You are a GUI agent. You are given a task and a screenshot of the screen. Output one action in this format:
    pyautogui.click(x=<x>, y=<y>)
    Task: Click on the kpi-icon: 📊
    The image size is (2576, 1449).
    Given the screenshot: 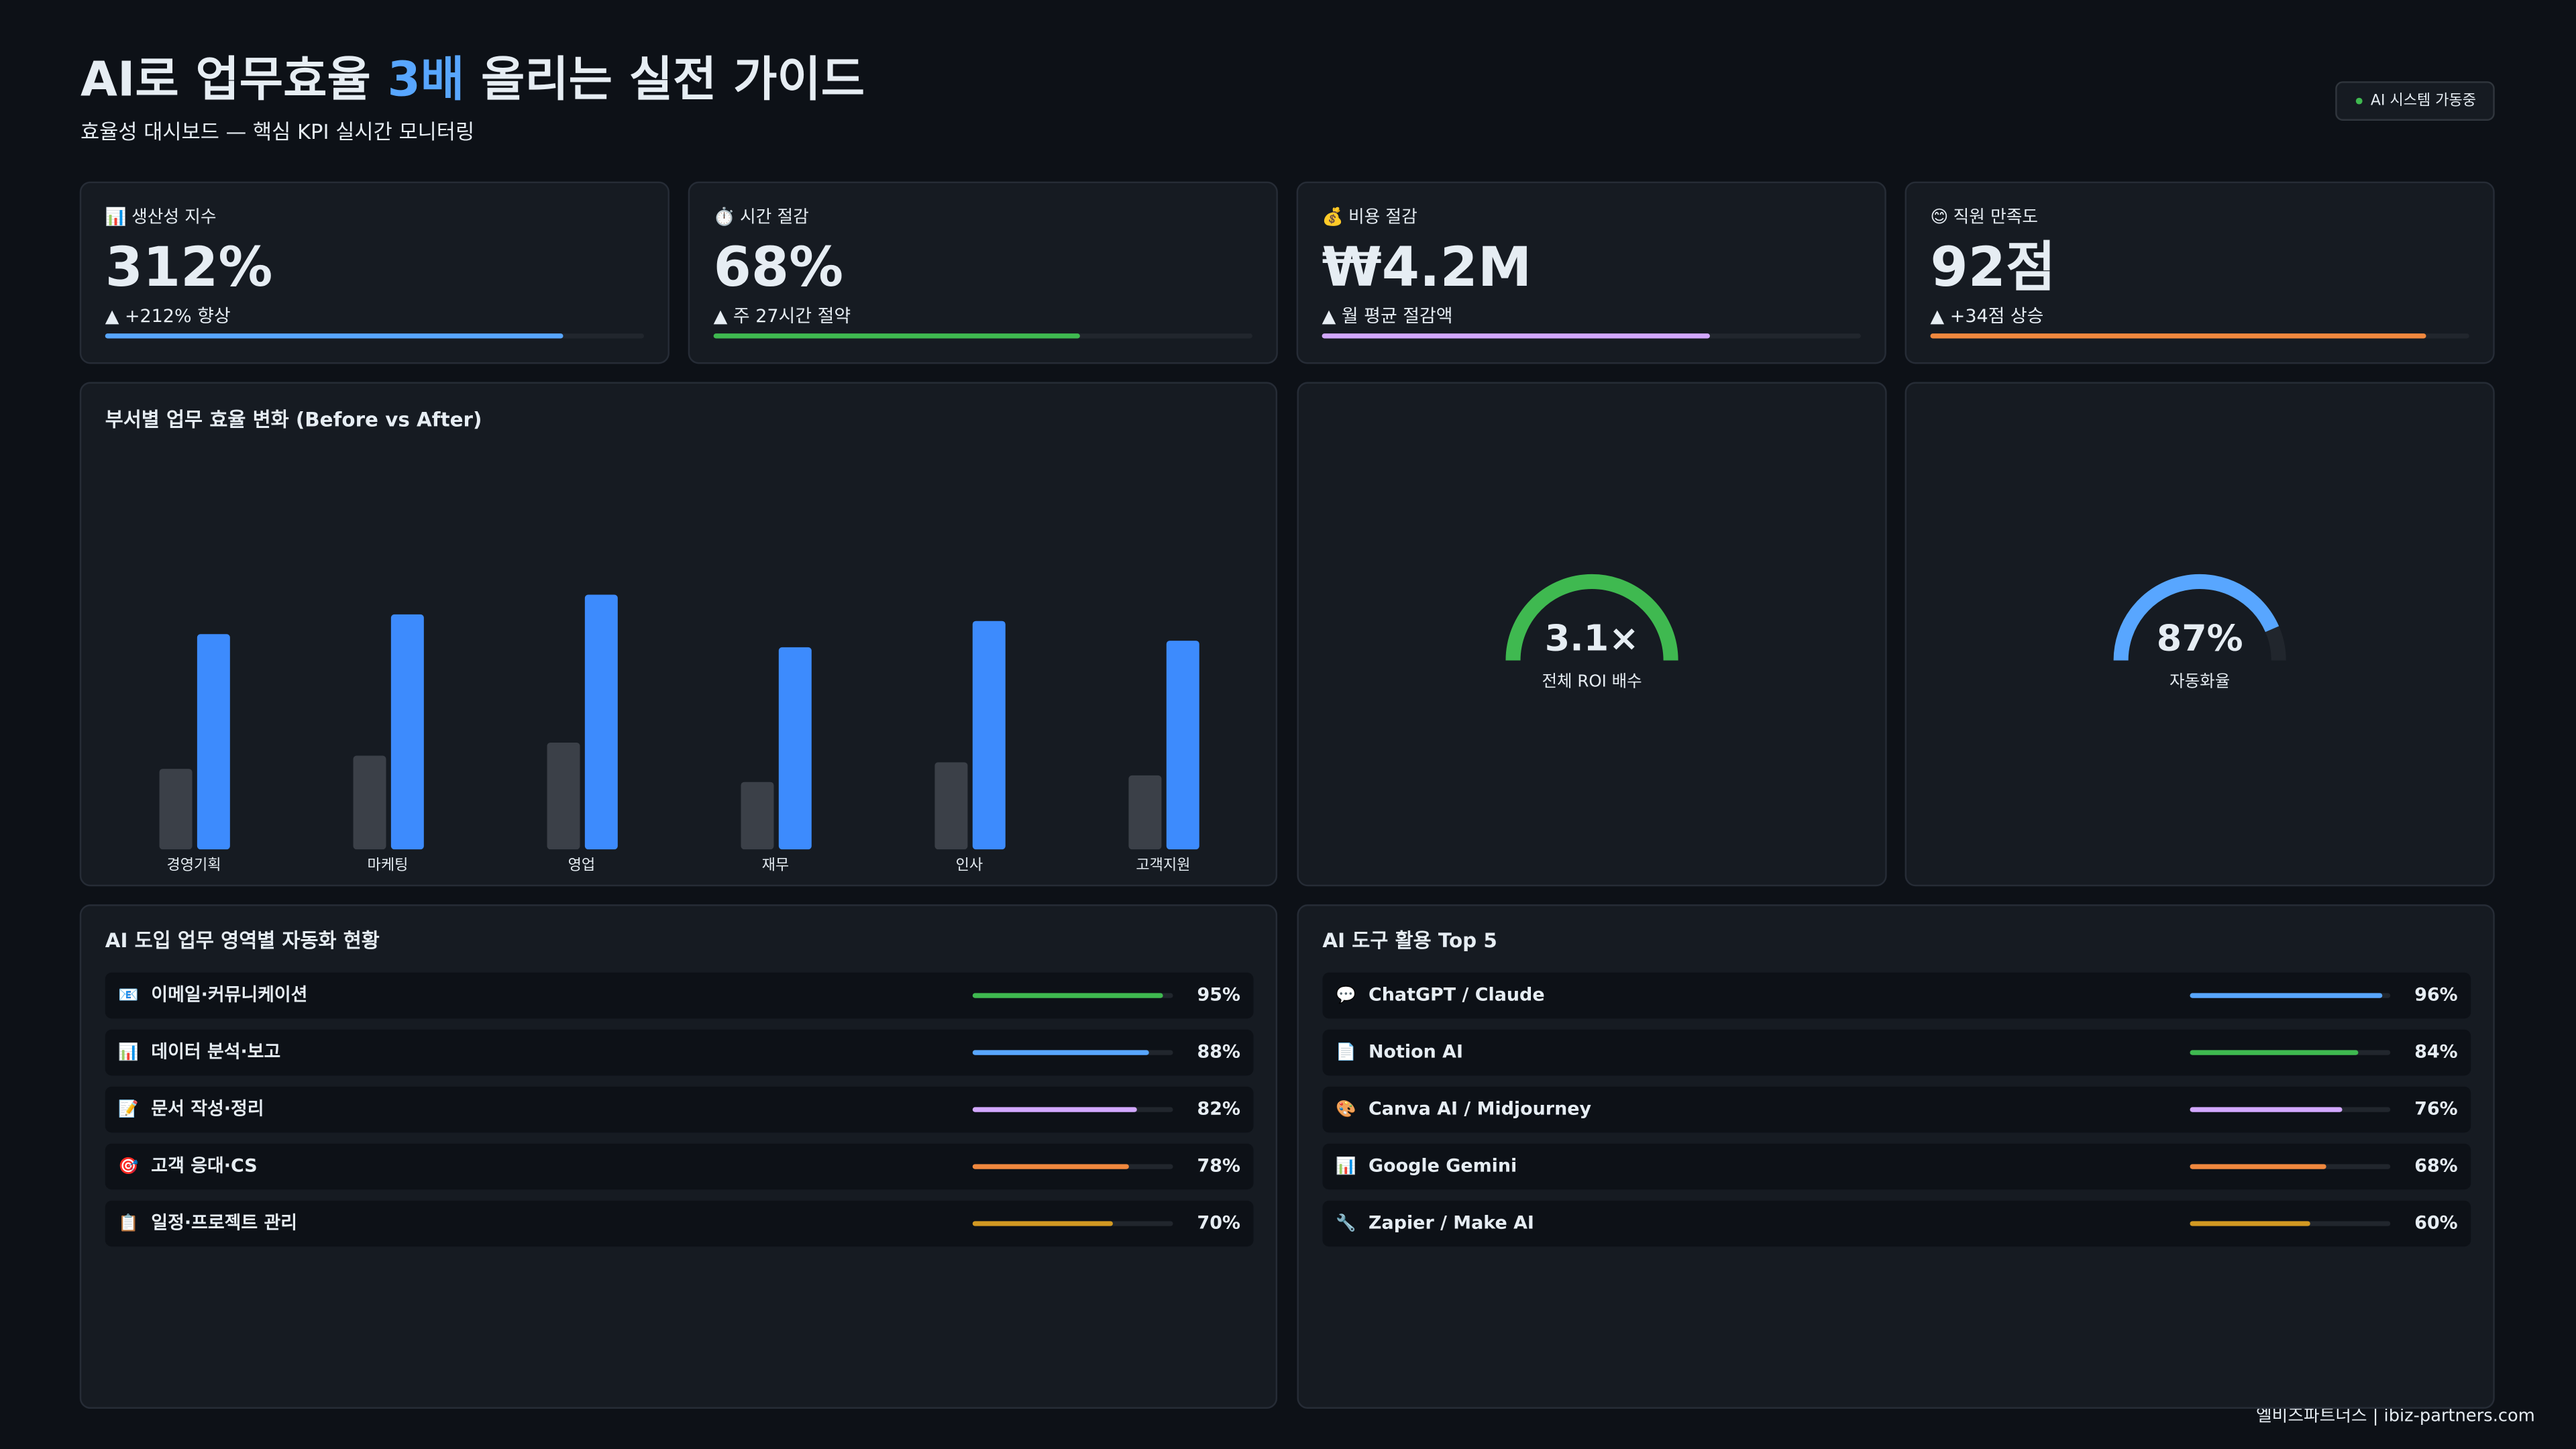 What is the action you would take?
    pyautogui.click(x=116, y=216)
    